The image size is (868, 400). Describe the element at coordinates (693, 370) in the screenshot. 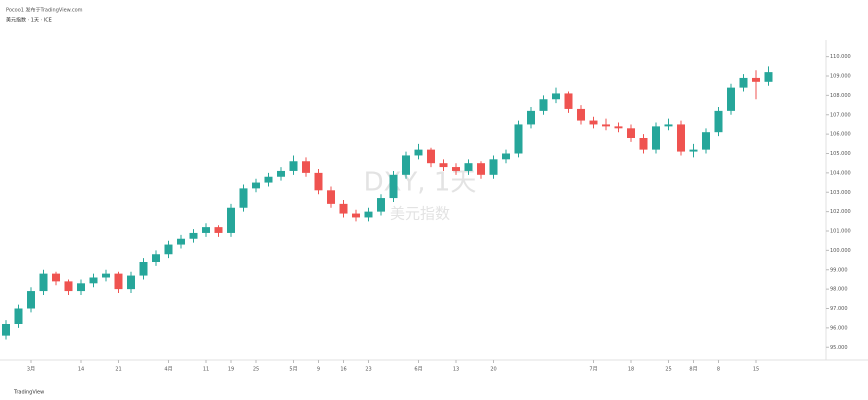

I see `x-tick-label: 8月` at that location.